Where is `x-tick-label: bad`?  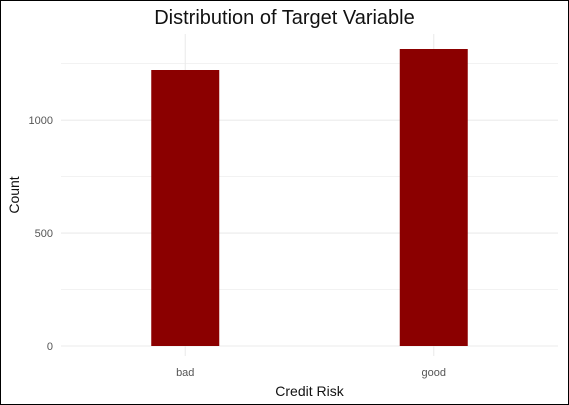 x-tick-label: bad is located at coordinates (185, 373).